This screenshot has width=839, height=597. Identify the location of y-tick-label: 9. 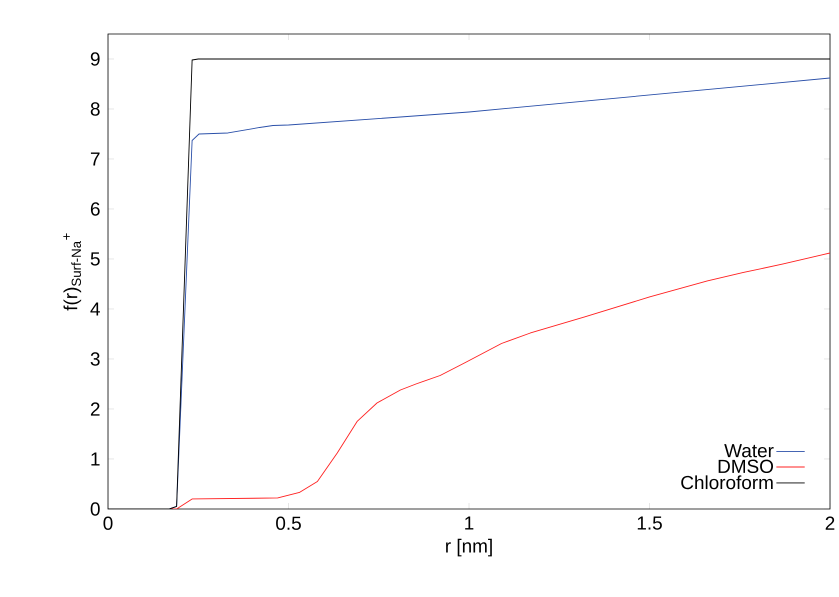
(95, 59).